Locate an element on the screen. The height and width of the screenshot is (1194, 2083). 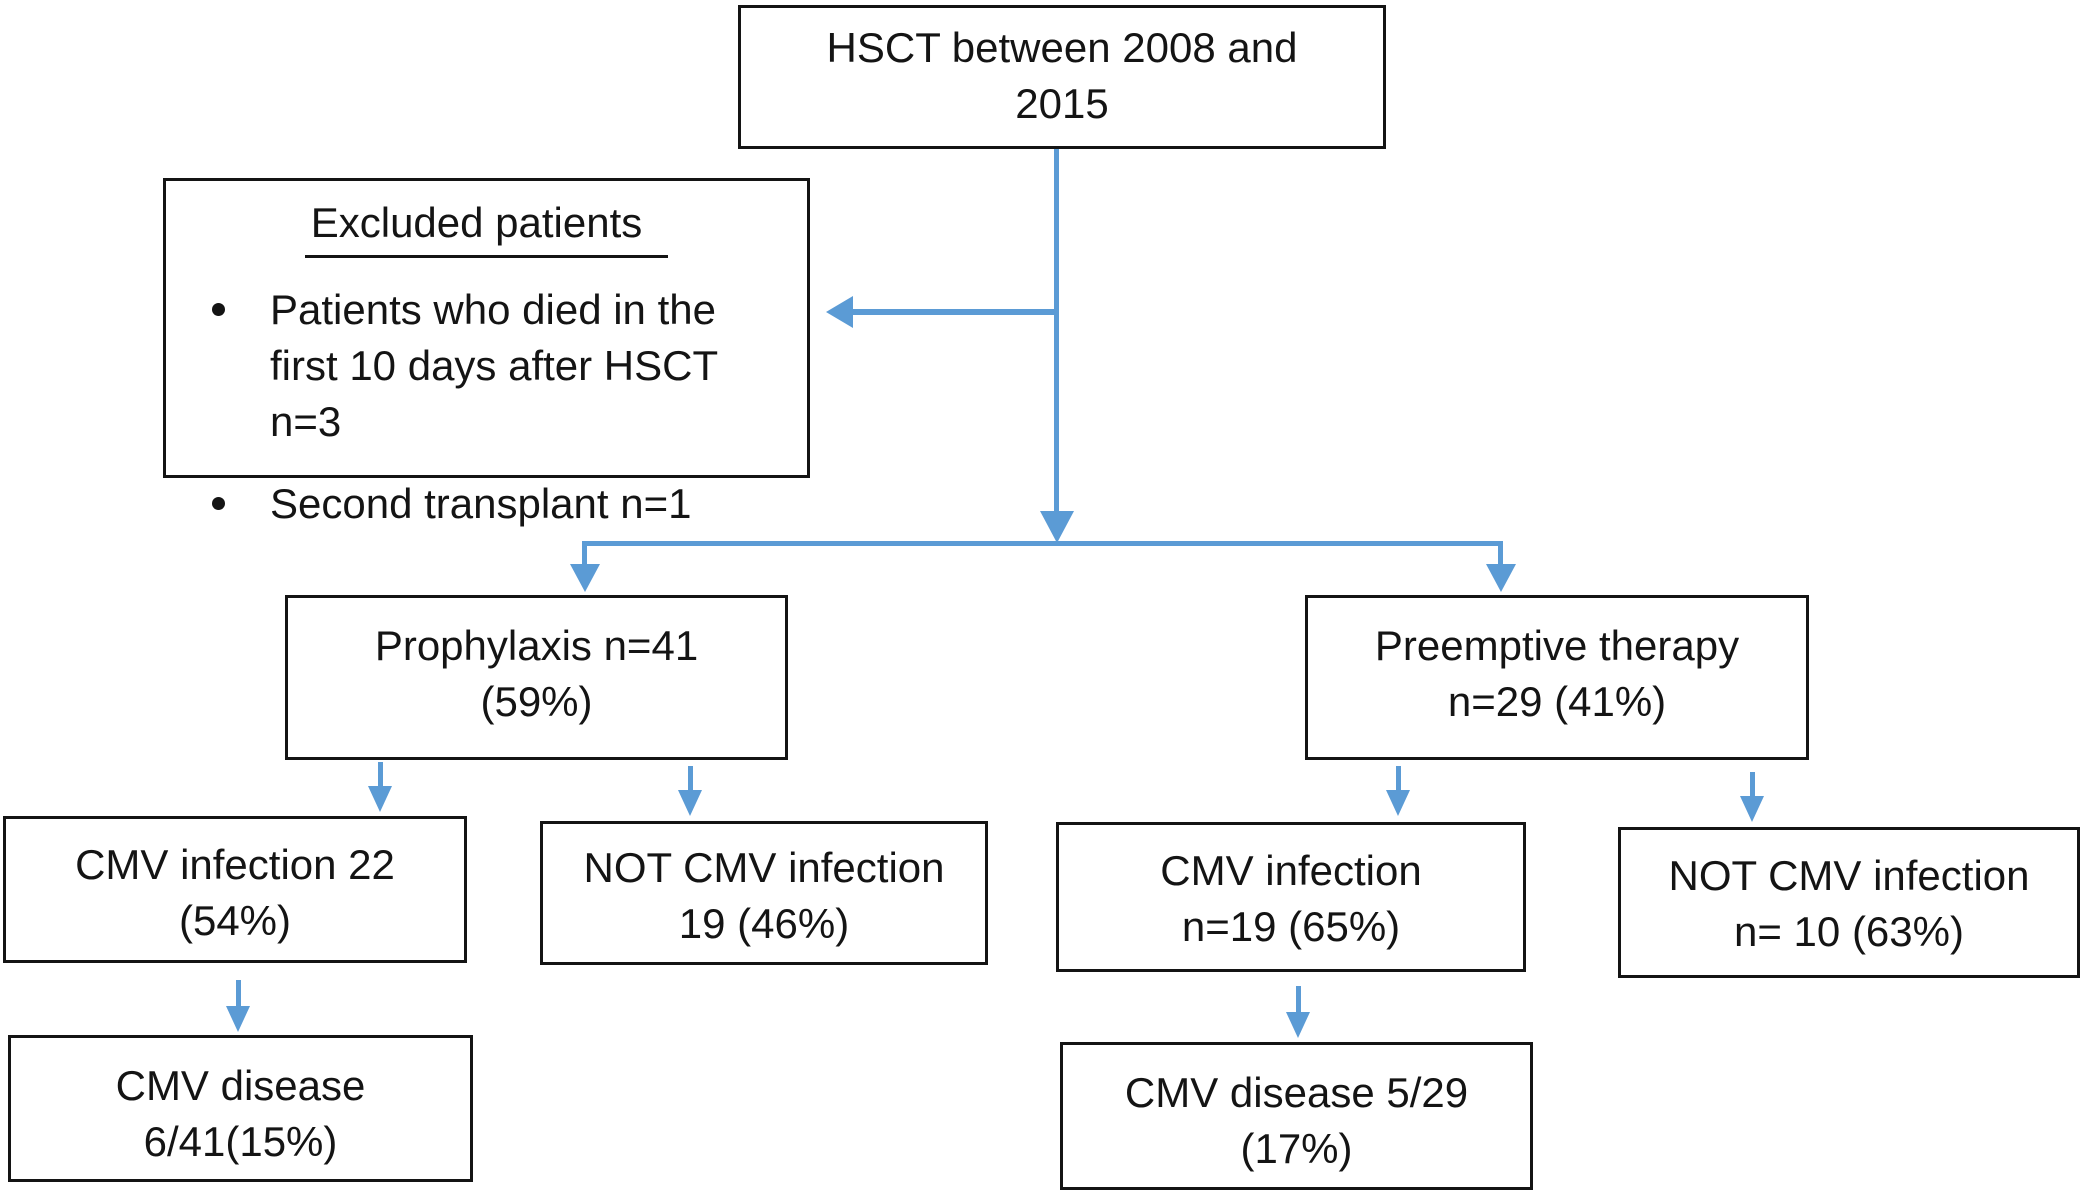
prophylaxis-box-line1: Prophylaxis n=41 is located at coordinates (536, 645).